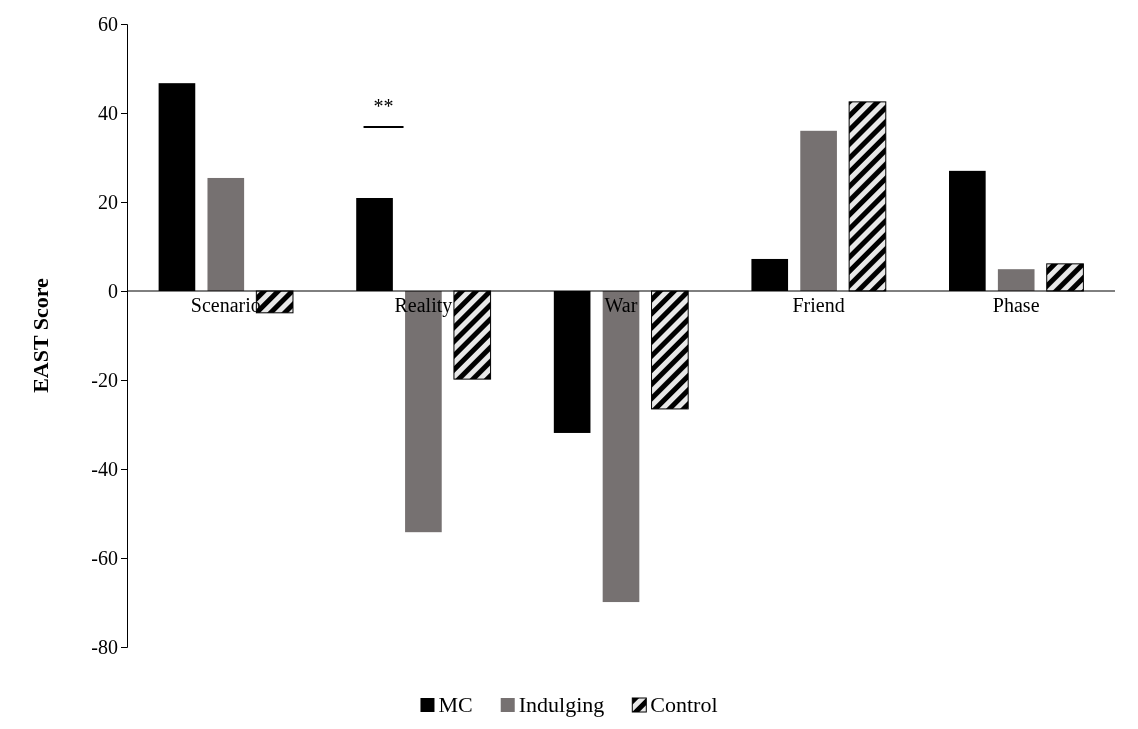 The width and height of the screenshot is (1138, 729). I want to click on y-tick-label: 40, so click(108, 112).